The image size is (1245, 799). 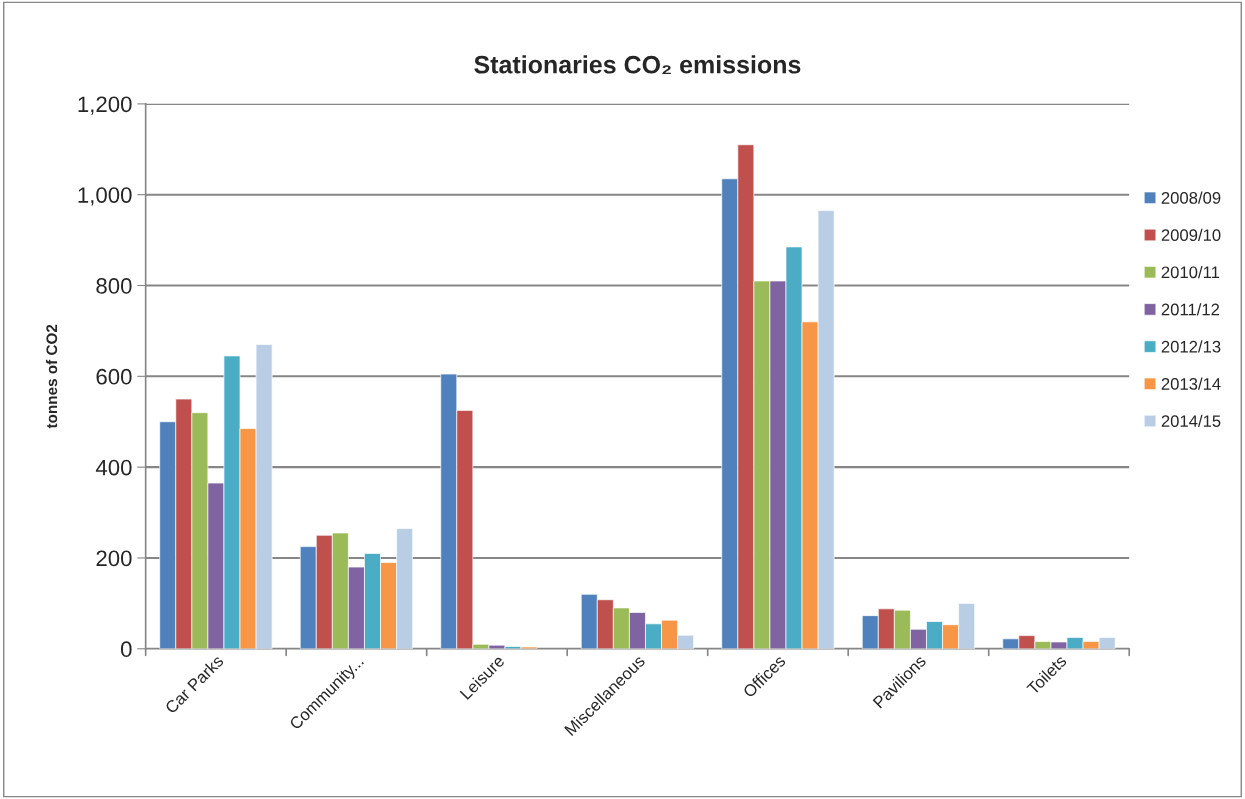 I want to click on legend-label: 2012/13, so click(x=1191, y=346).